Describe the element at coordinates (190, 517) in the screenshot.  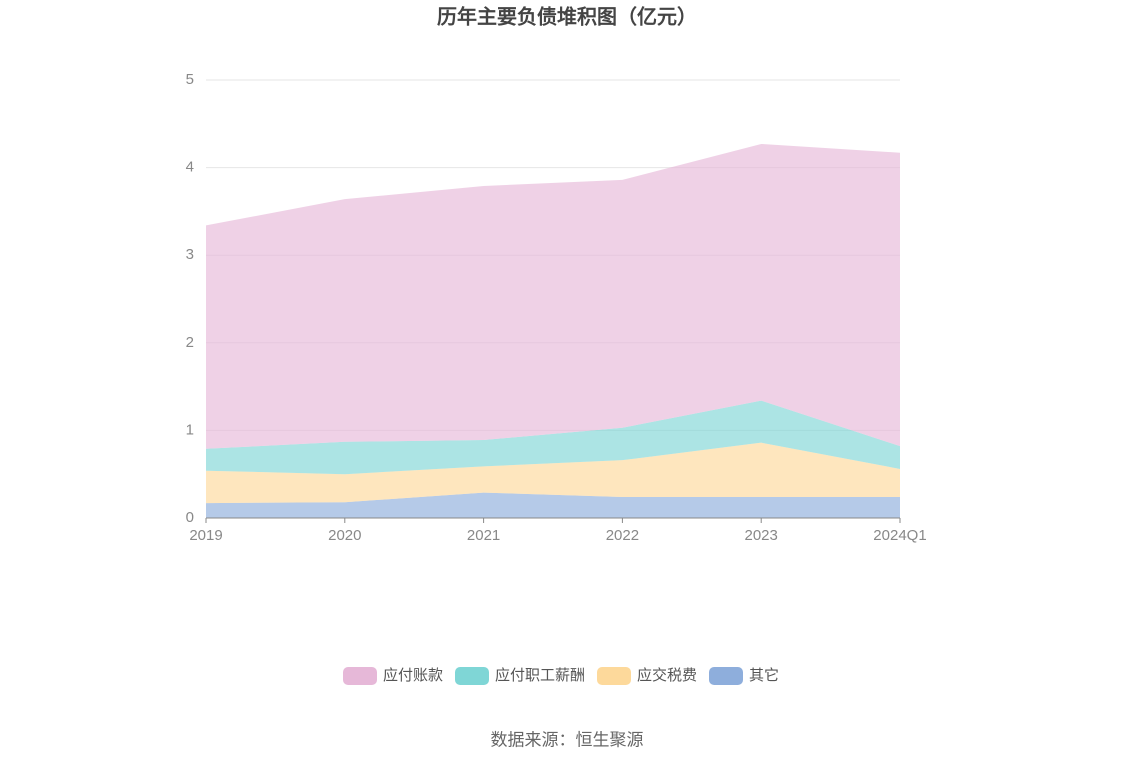
I see `y-tick-label: 0` at that location.